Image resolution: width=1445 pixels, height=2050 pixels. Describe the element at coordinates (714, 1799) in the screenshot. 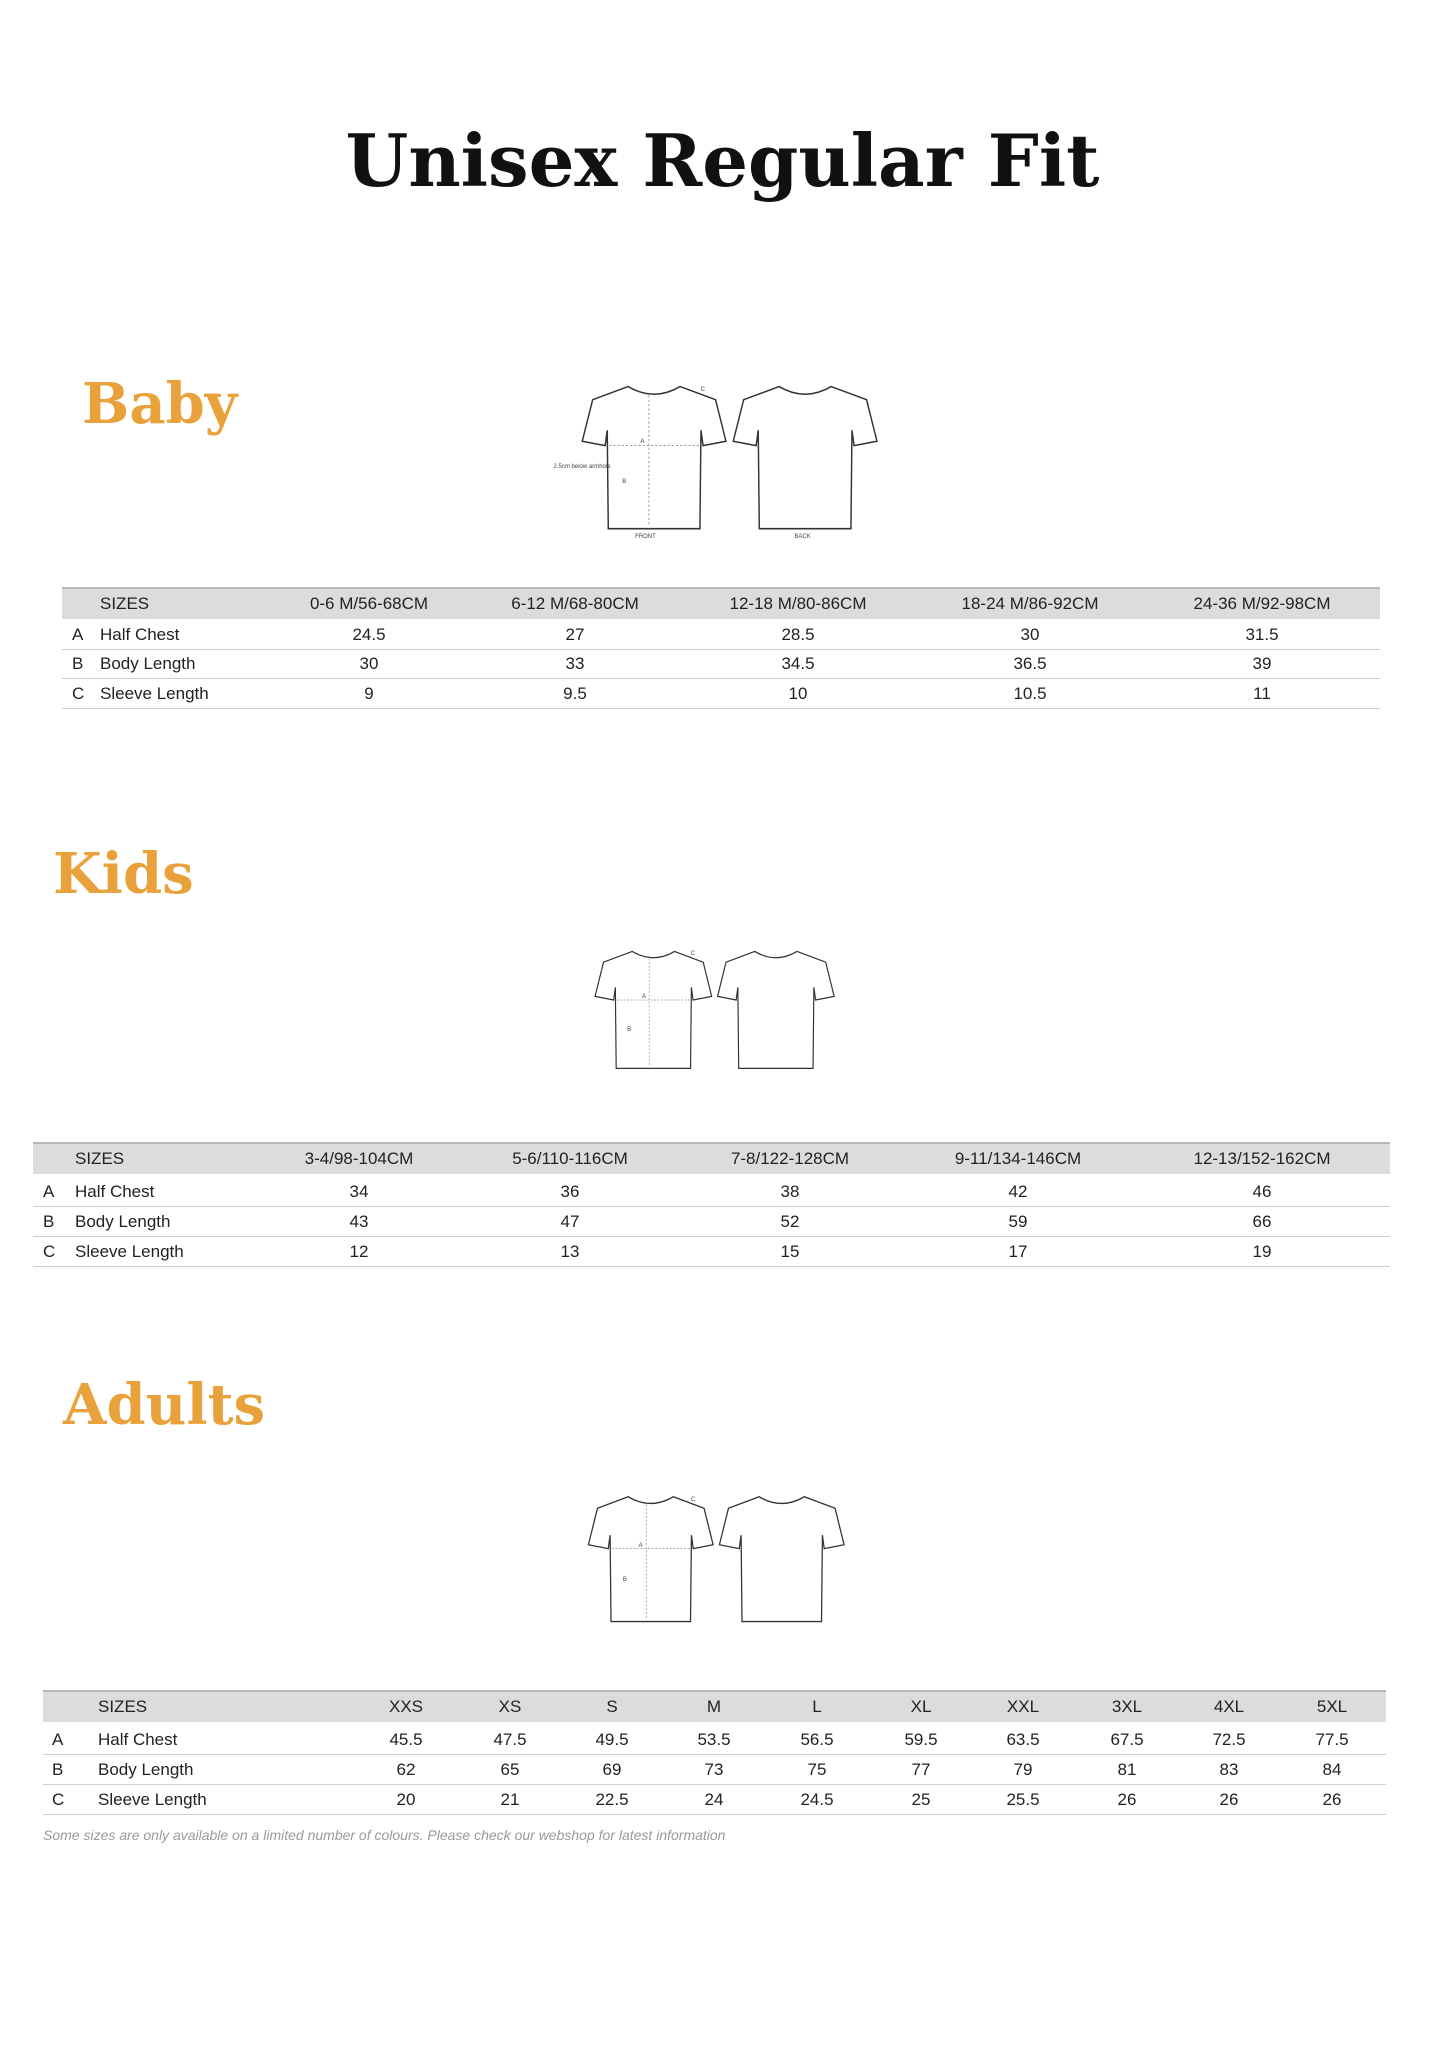

I see `table-cell: 24` at that location.